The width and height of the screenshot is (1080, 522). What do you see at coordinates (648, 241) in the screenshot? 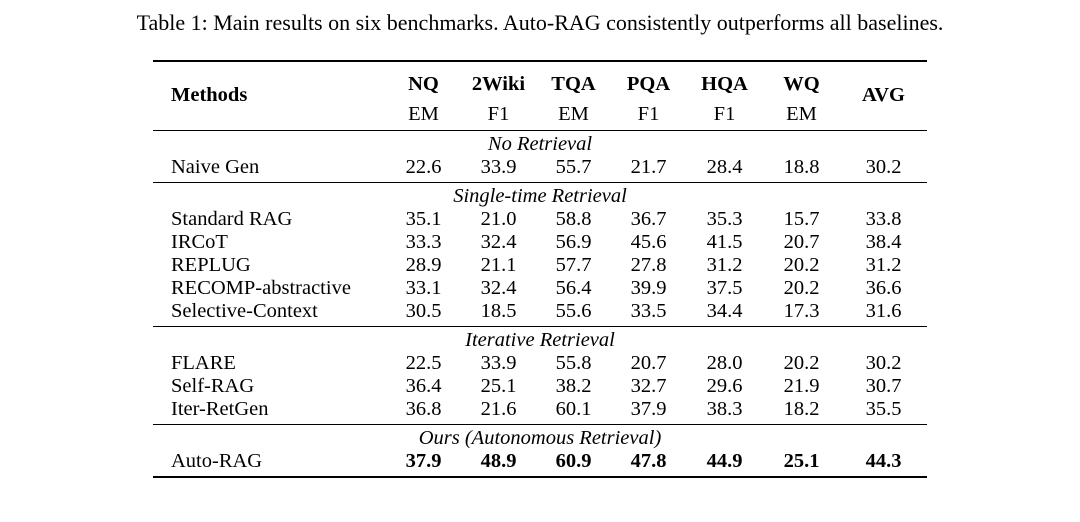
I see `cell-value: 45.6` at bounding box center [648, 241].